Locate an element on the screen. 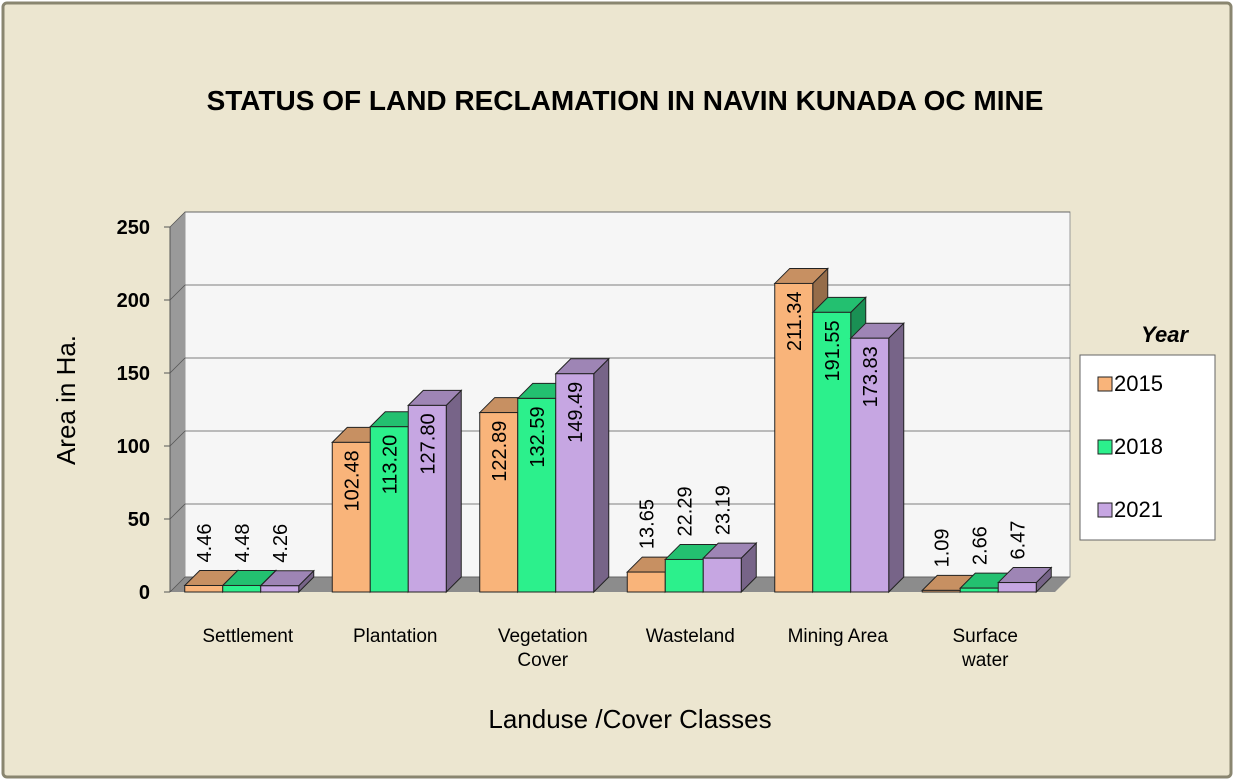 The width and height of the screenshot is (1236, 782). x-tick-label: Plantation is located at coordinates (395, 636).